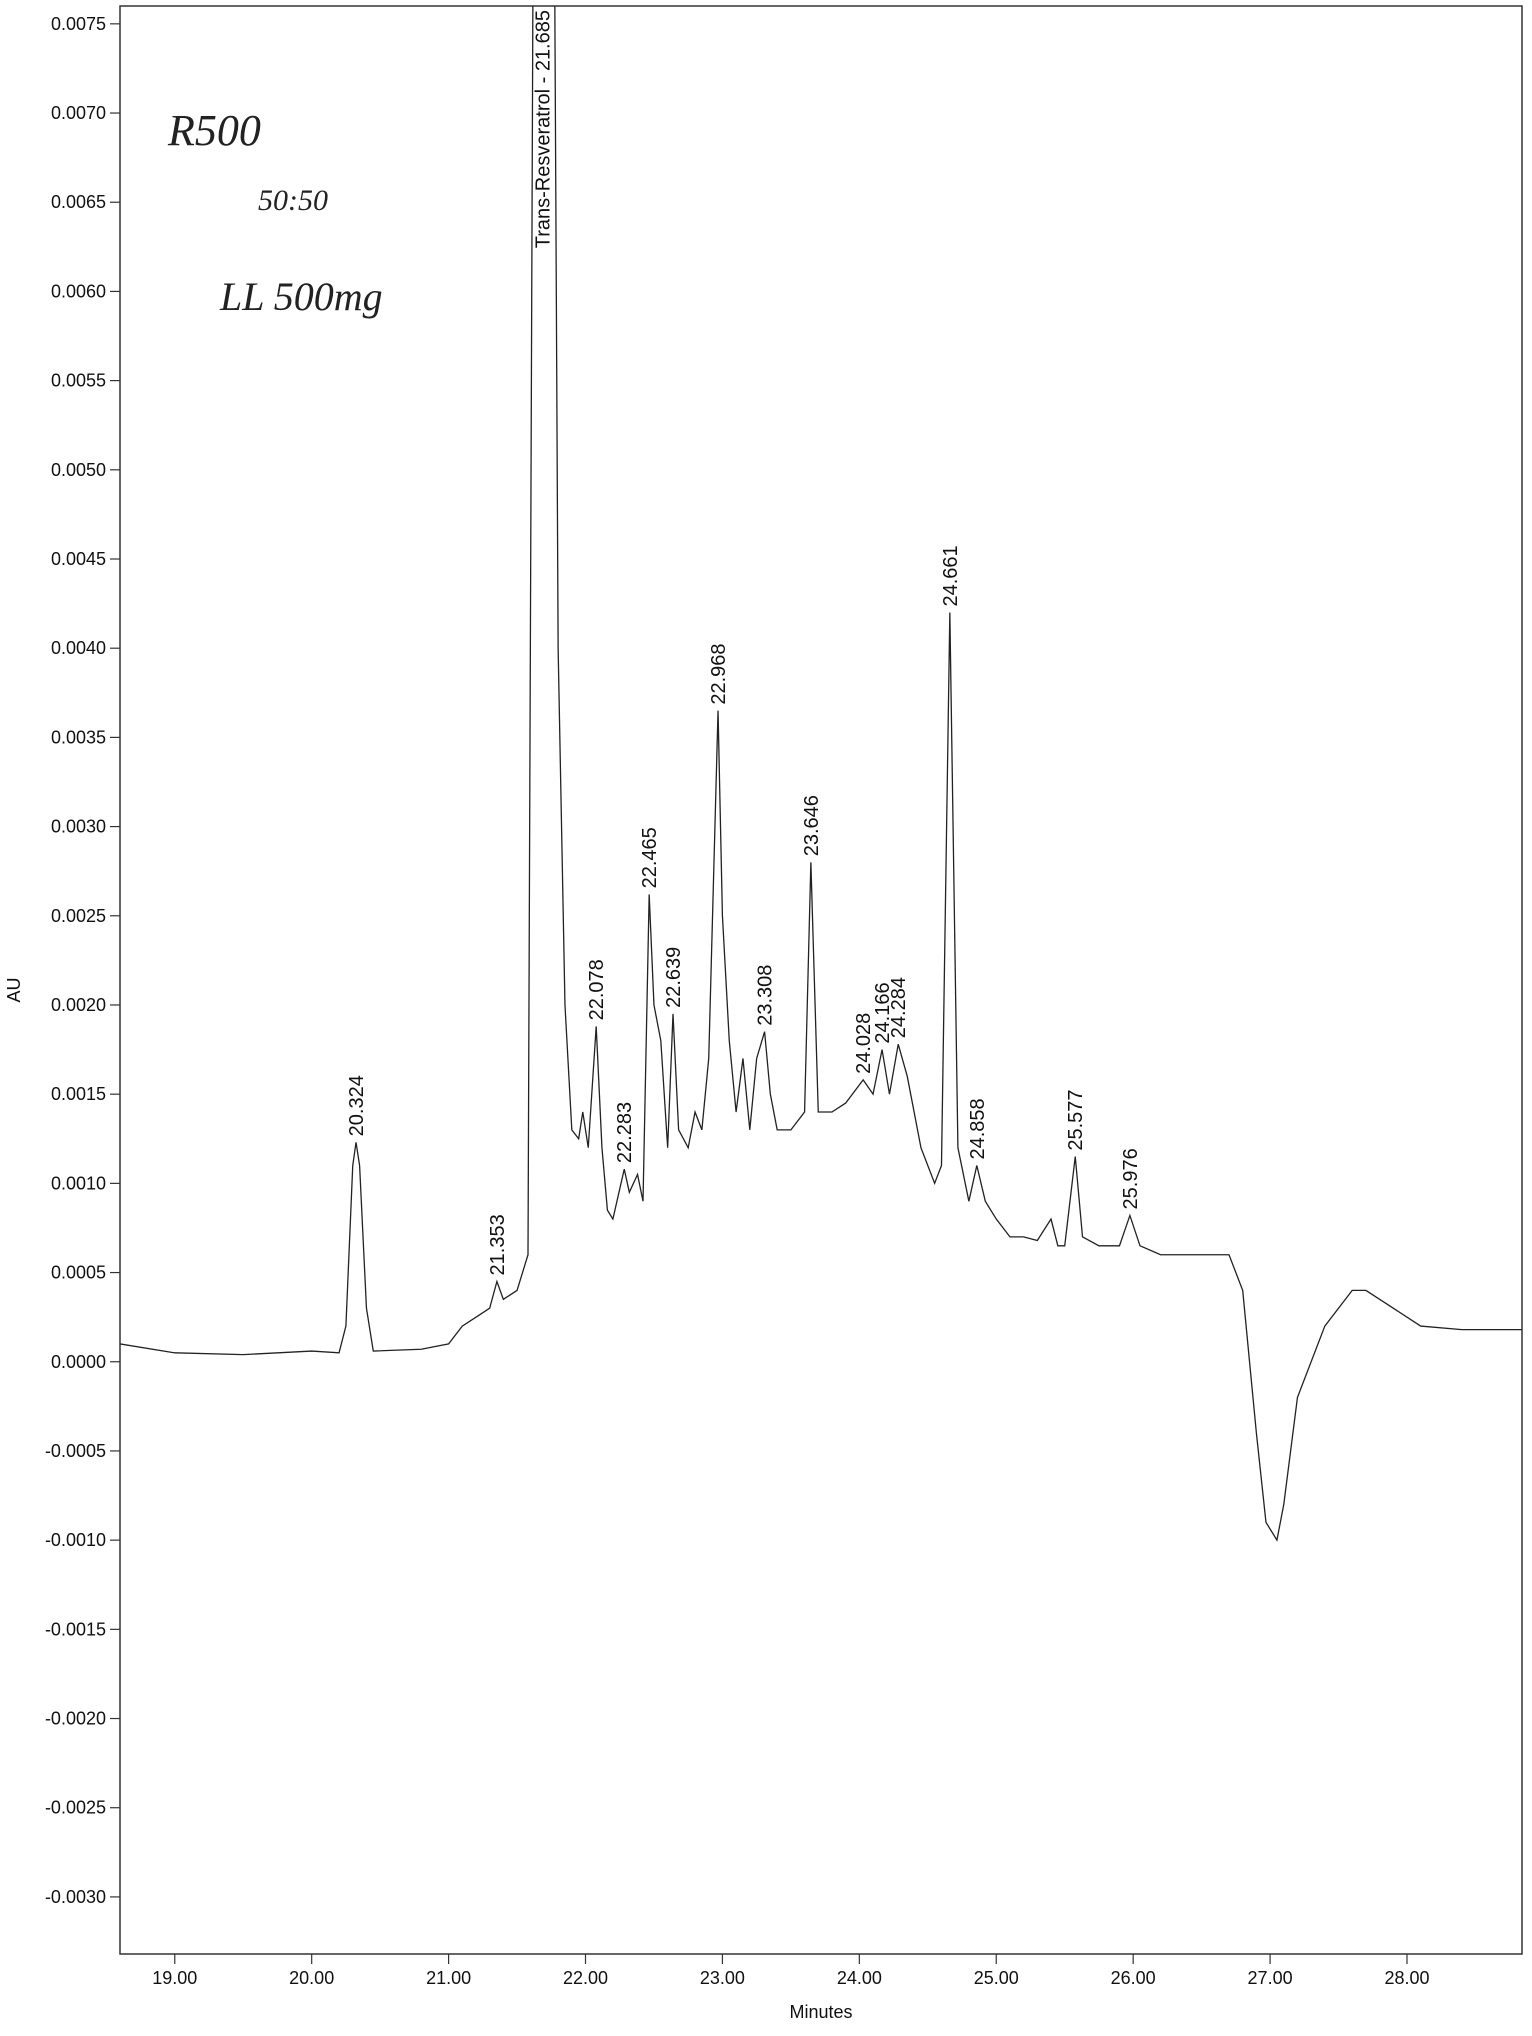  What do you see at coordinates (78, 291) in the screenshot?
I see `y-tick-label: 0.0060` at bounding box center [78, 291].